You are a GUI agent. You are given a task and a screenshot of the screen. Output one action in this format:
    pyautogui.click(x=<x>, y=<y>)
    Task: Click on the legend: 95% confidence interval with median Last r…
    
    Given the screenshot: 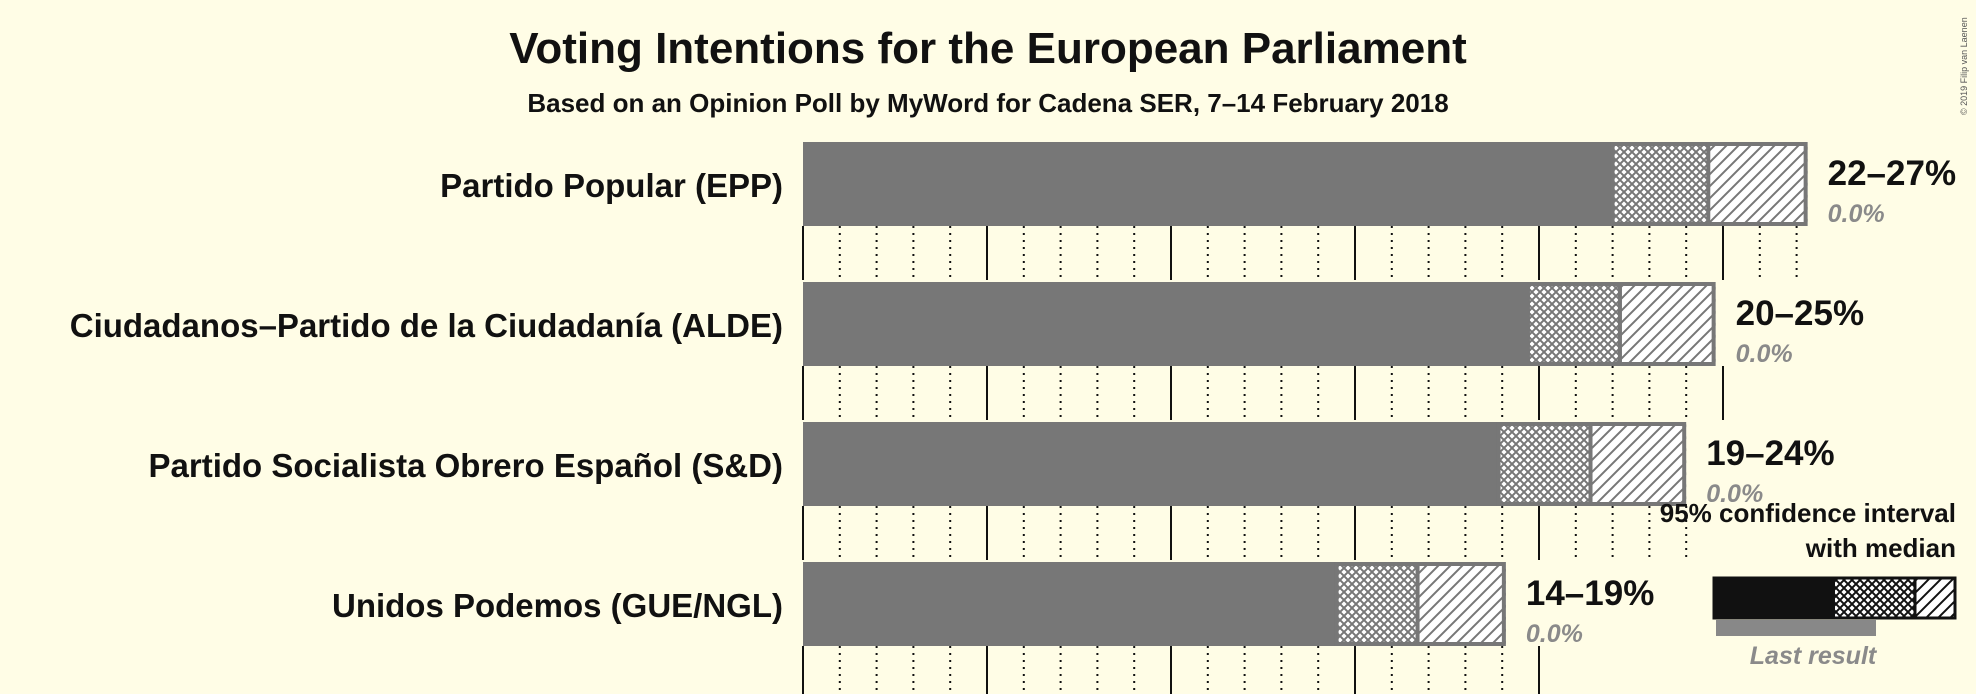 What is the action you would take?
    pyautogui.click(x=1808, y=584)
    